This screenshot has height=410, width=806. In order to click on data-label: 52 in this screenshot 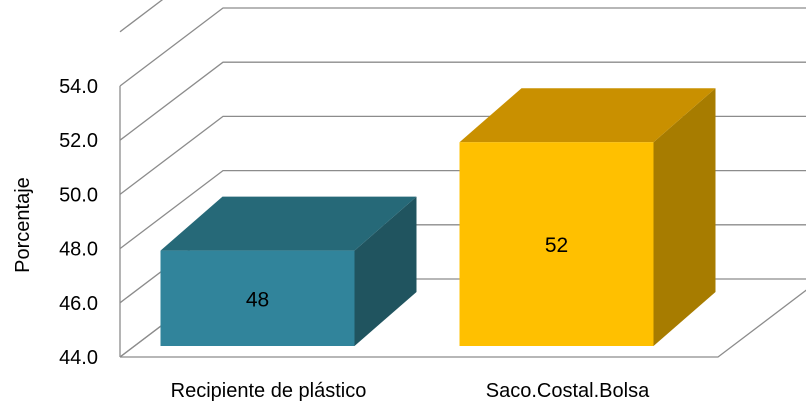, I will do `click(556, 245)`.